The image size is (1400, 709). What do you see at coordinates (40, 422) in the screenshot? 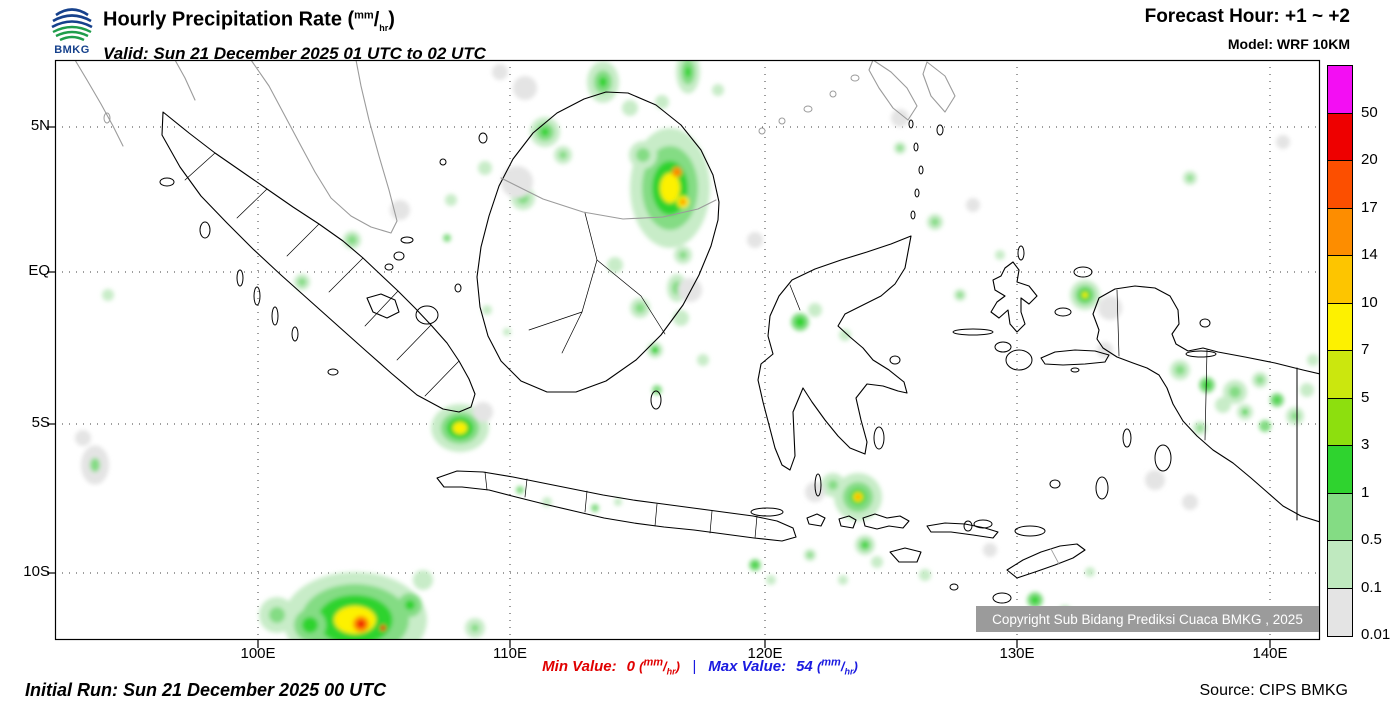
I see `y-axis-label: 5S` at bounding box center [40, 422].